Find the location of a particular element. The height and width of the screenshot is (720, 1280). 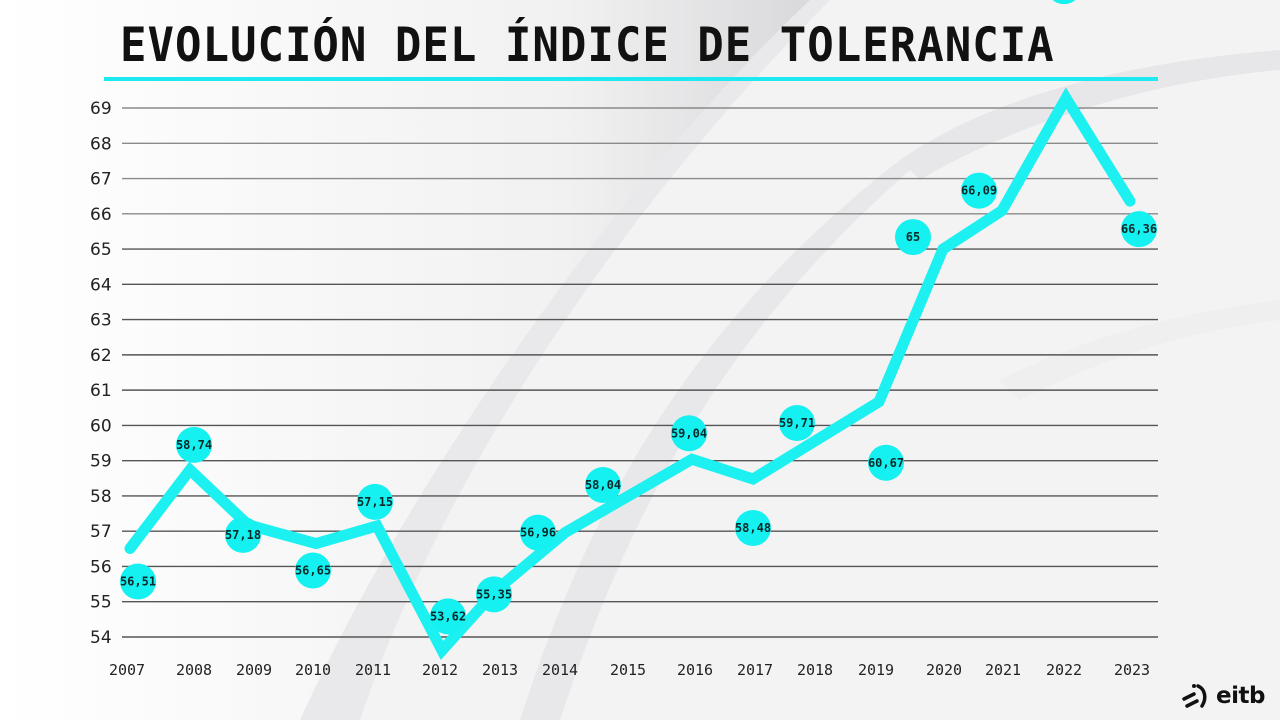

data-label-2021: 66,09 is located at coordinates (979, 190).